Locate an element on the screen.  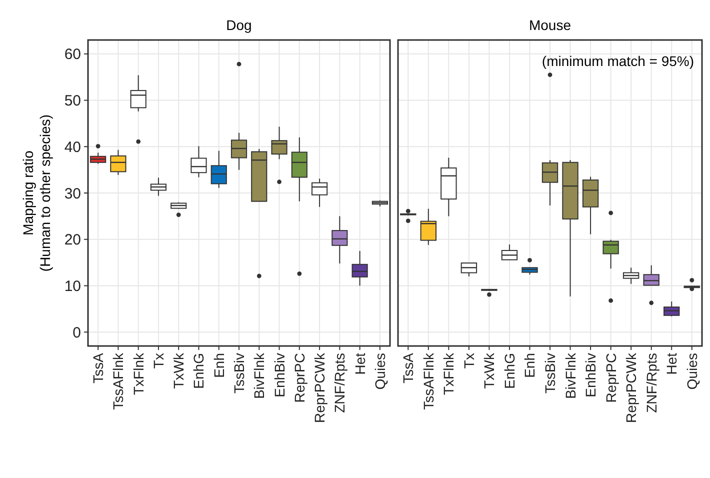
y-tick-label: 10 is located at coordinates (72, 286).